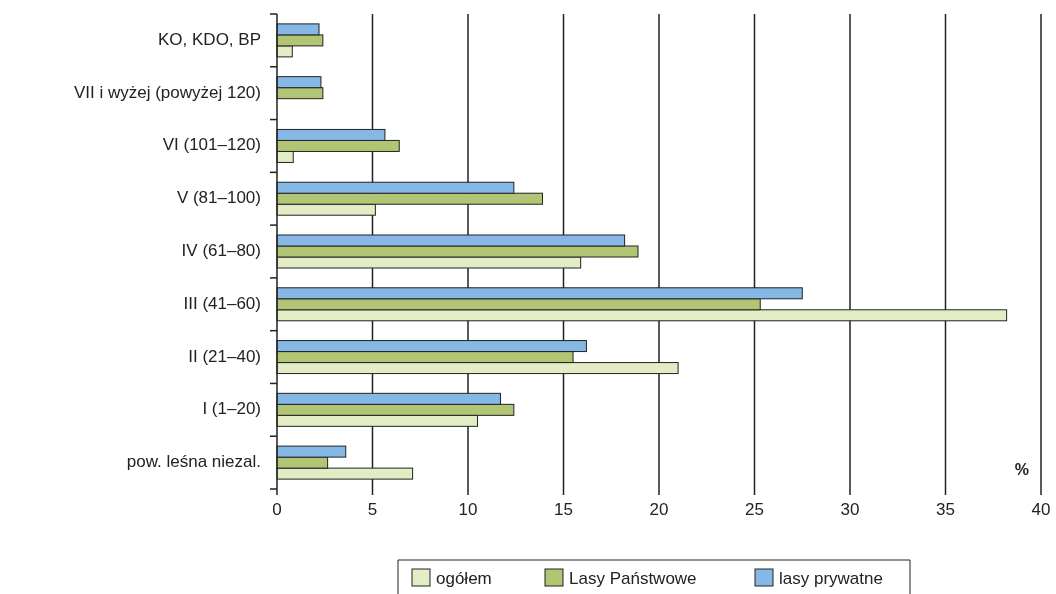 This screenshot has width=1056, height=594. I want to click on annotation: %, so click(1021, 469).